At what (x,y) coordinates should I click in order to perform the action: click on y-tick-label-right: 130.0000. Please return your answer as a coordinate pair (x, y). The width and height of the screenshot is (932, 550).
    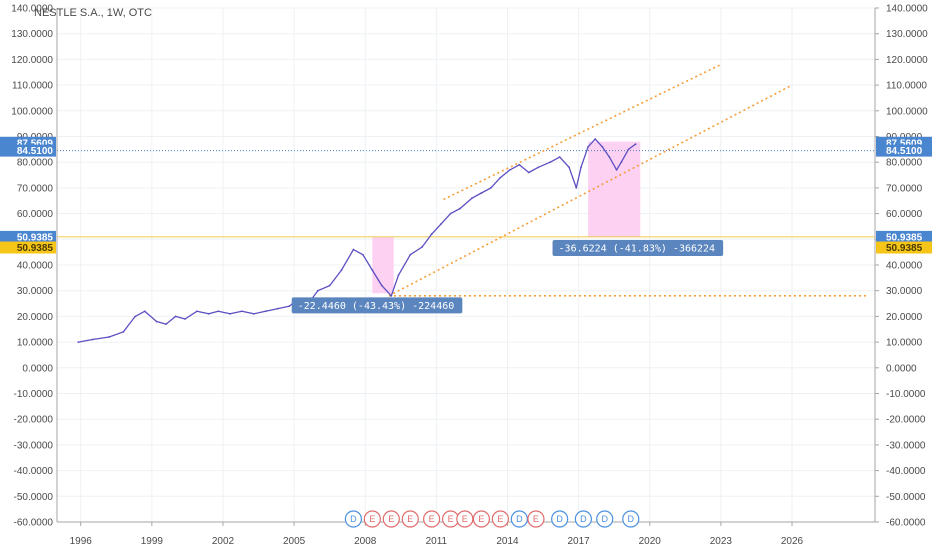
    Looking at the image, I should click on (907, 34).